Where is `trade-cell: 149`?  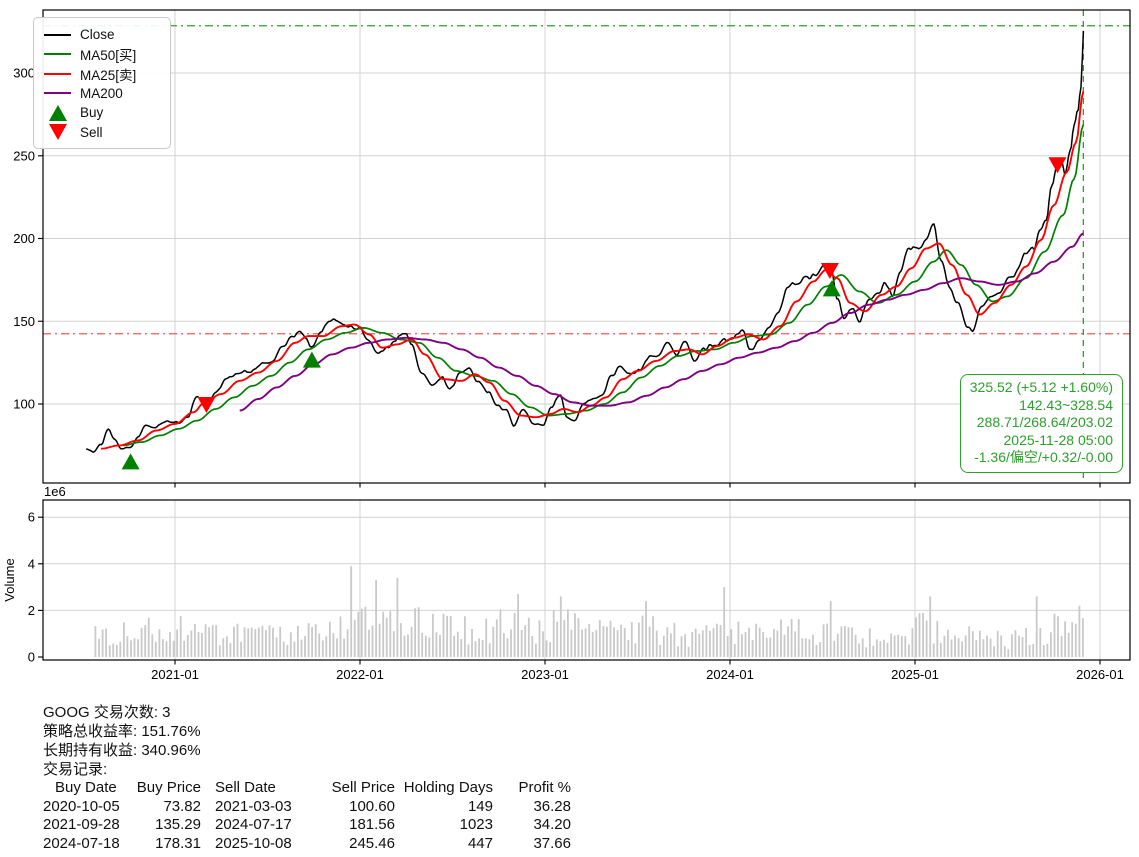 trade-cell: 149 is located at coordinates (480, 806).